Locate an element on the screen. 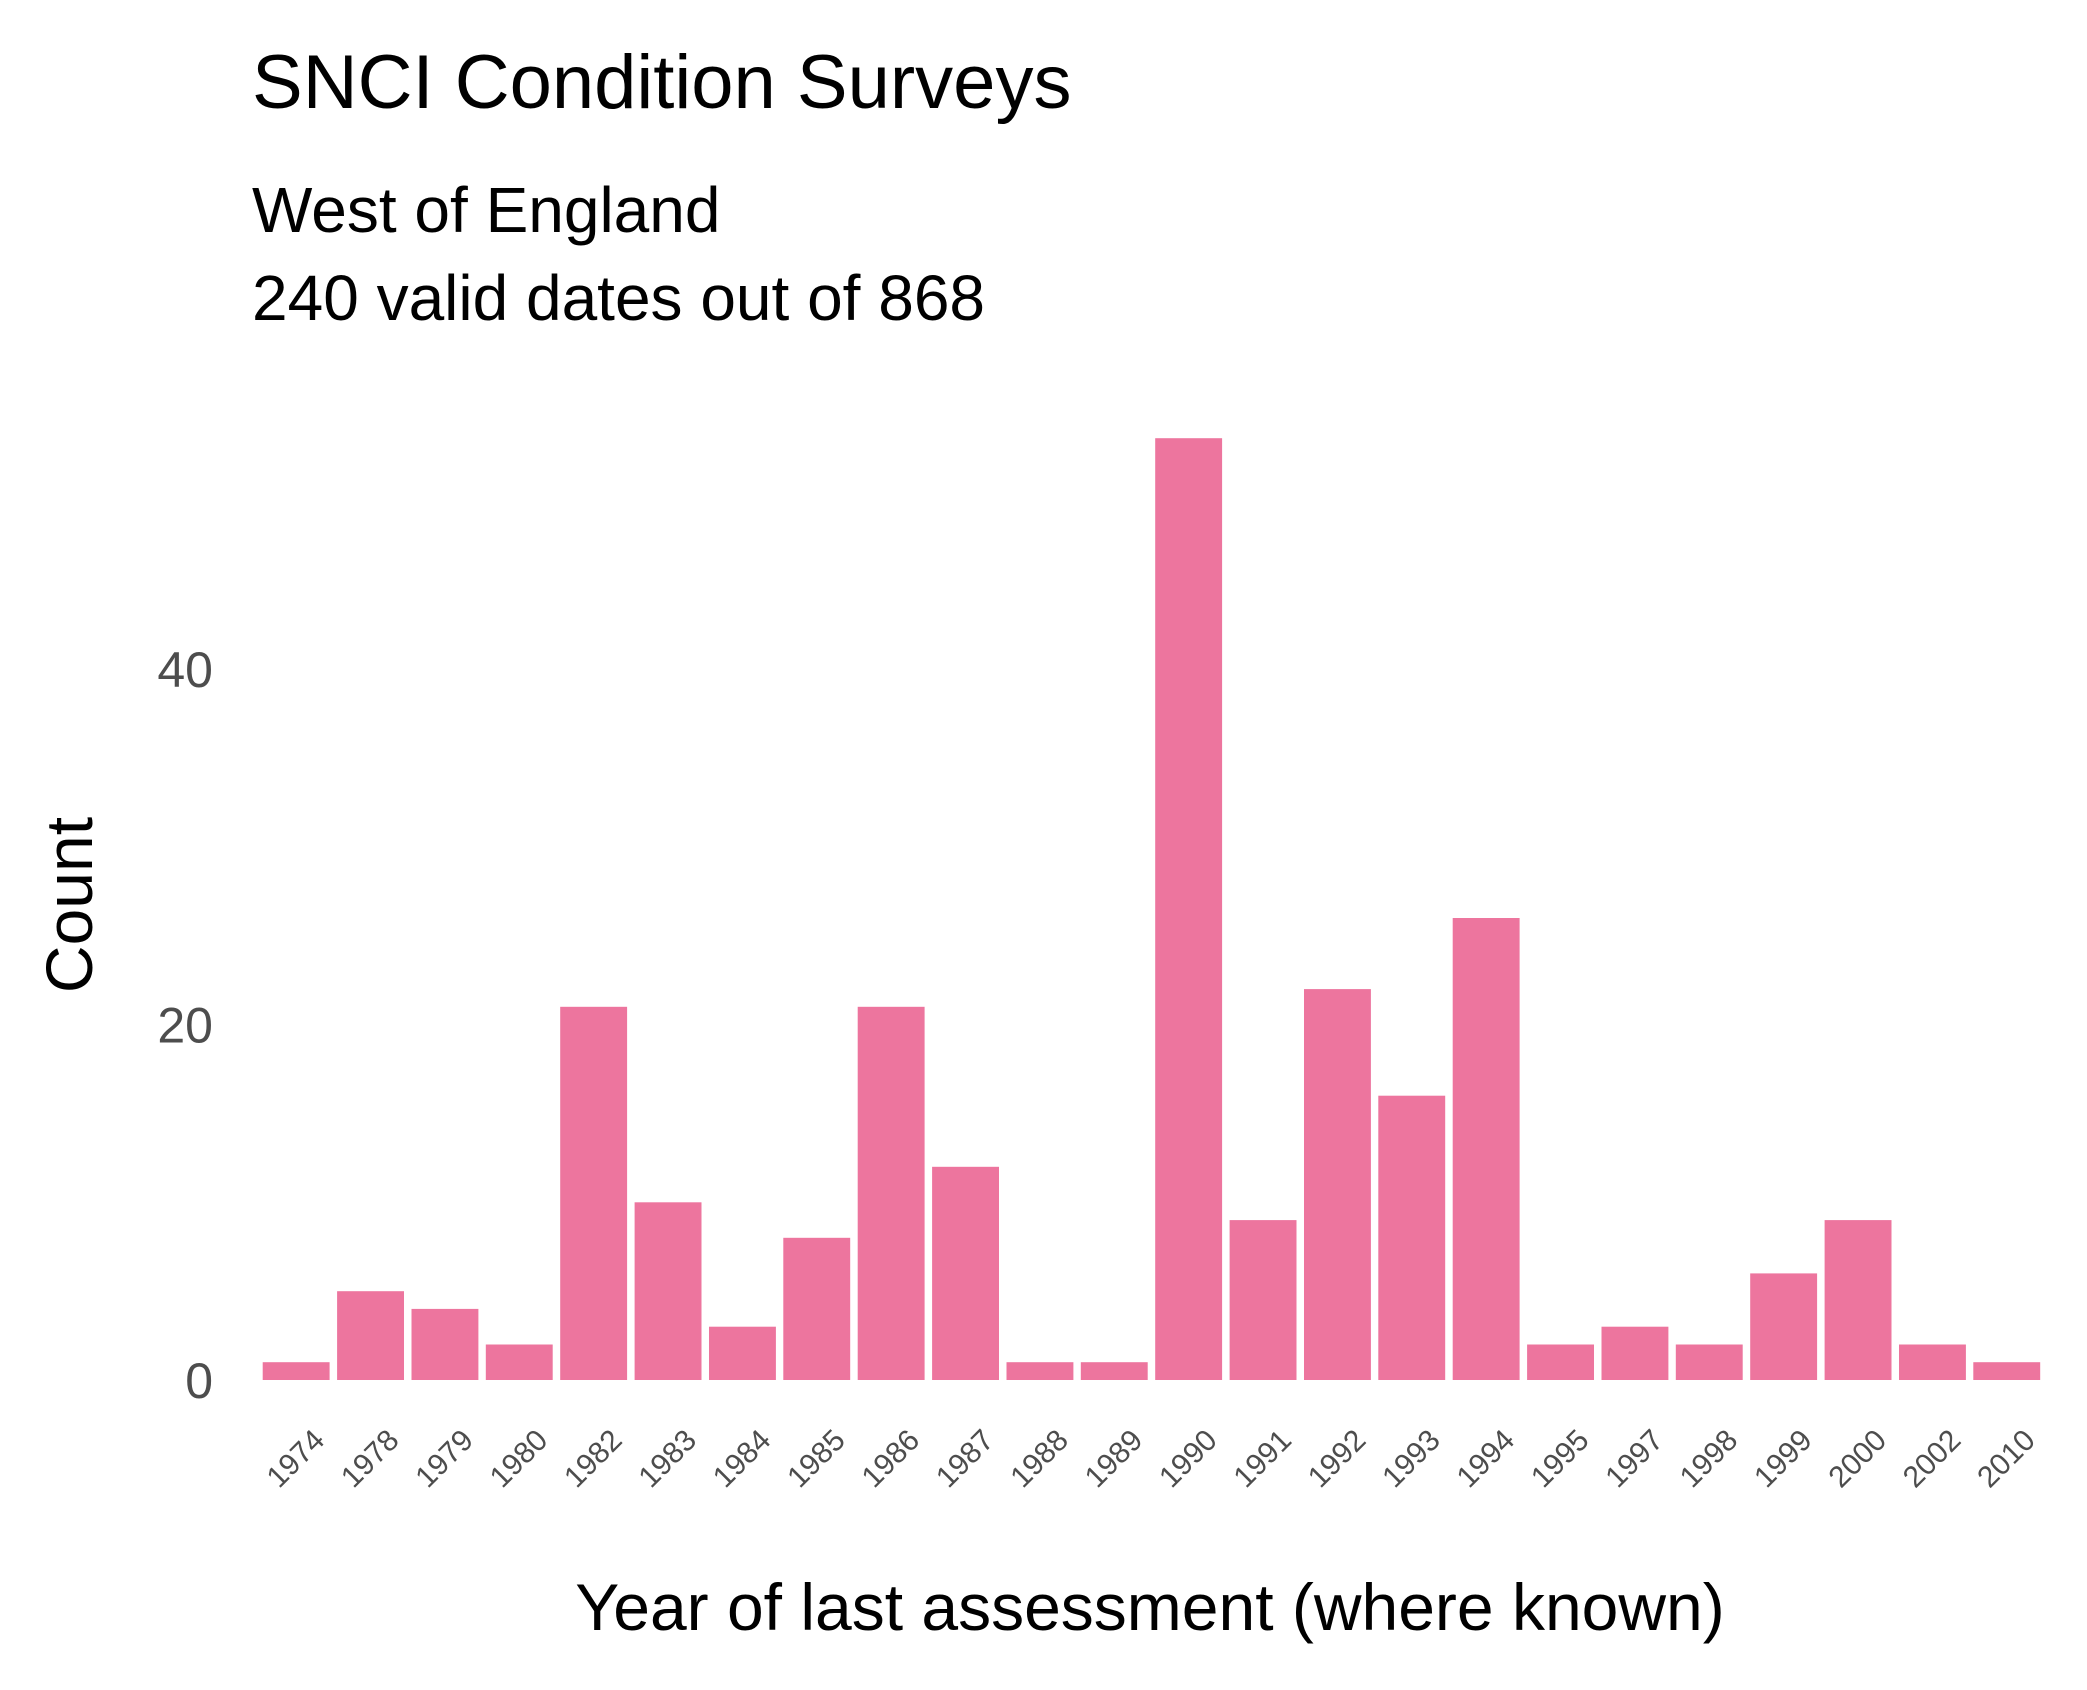  bar-2000 is located at coordinates (1858, 1300).